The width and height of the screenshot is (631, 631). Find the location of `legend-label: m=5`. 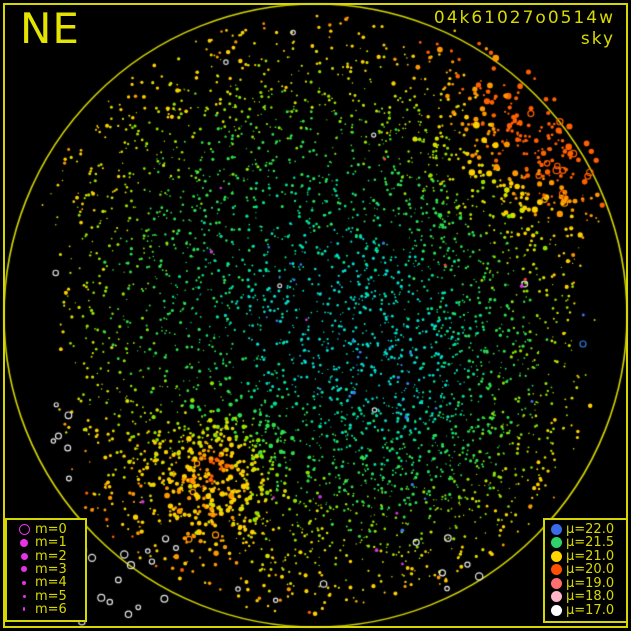

legend-label: m=5 is located at coordinates (51, 596).